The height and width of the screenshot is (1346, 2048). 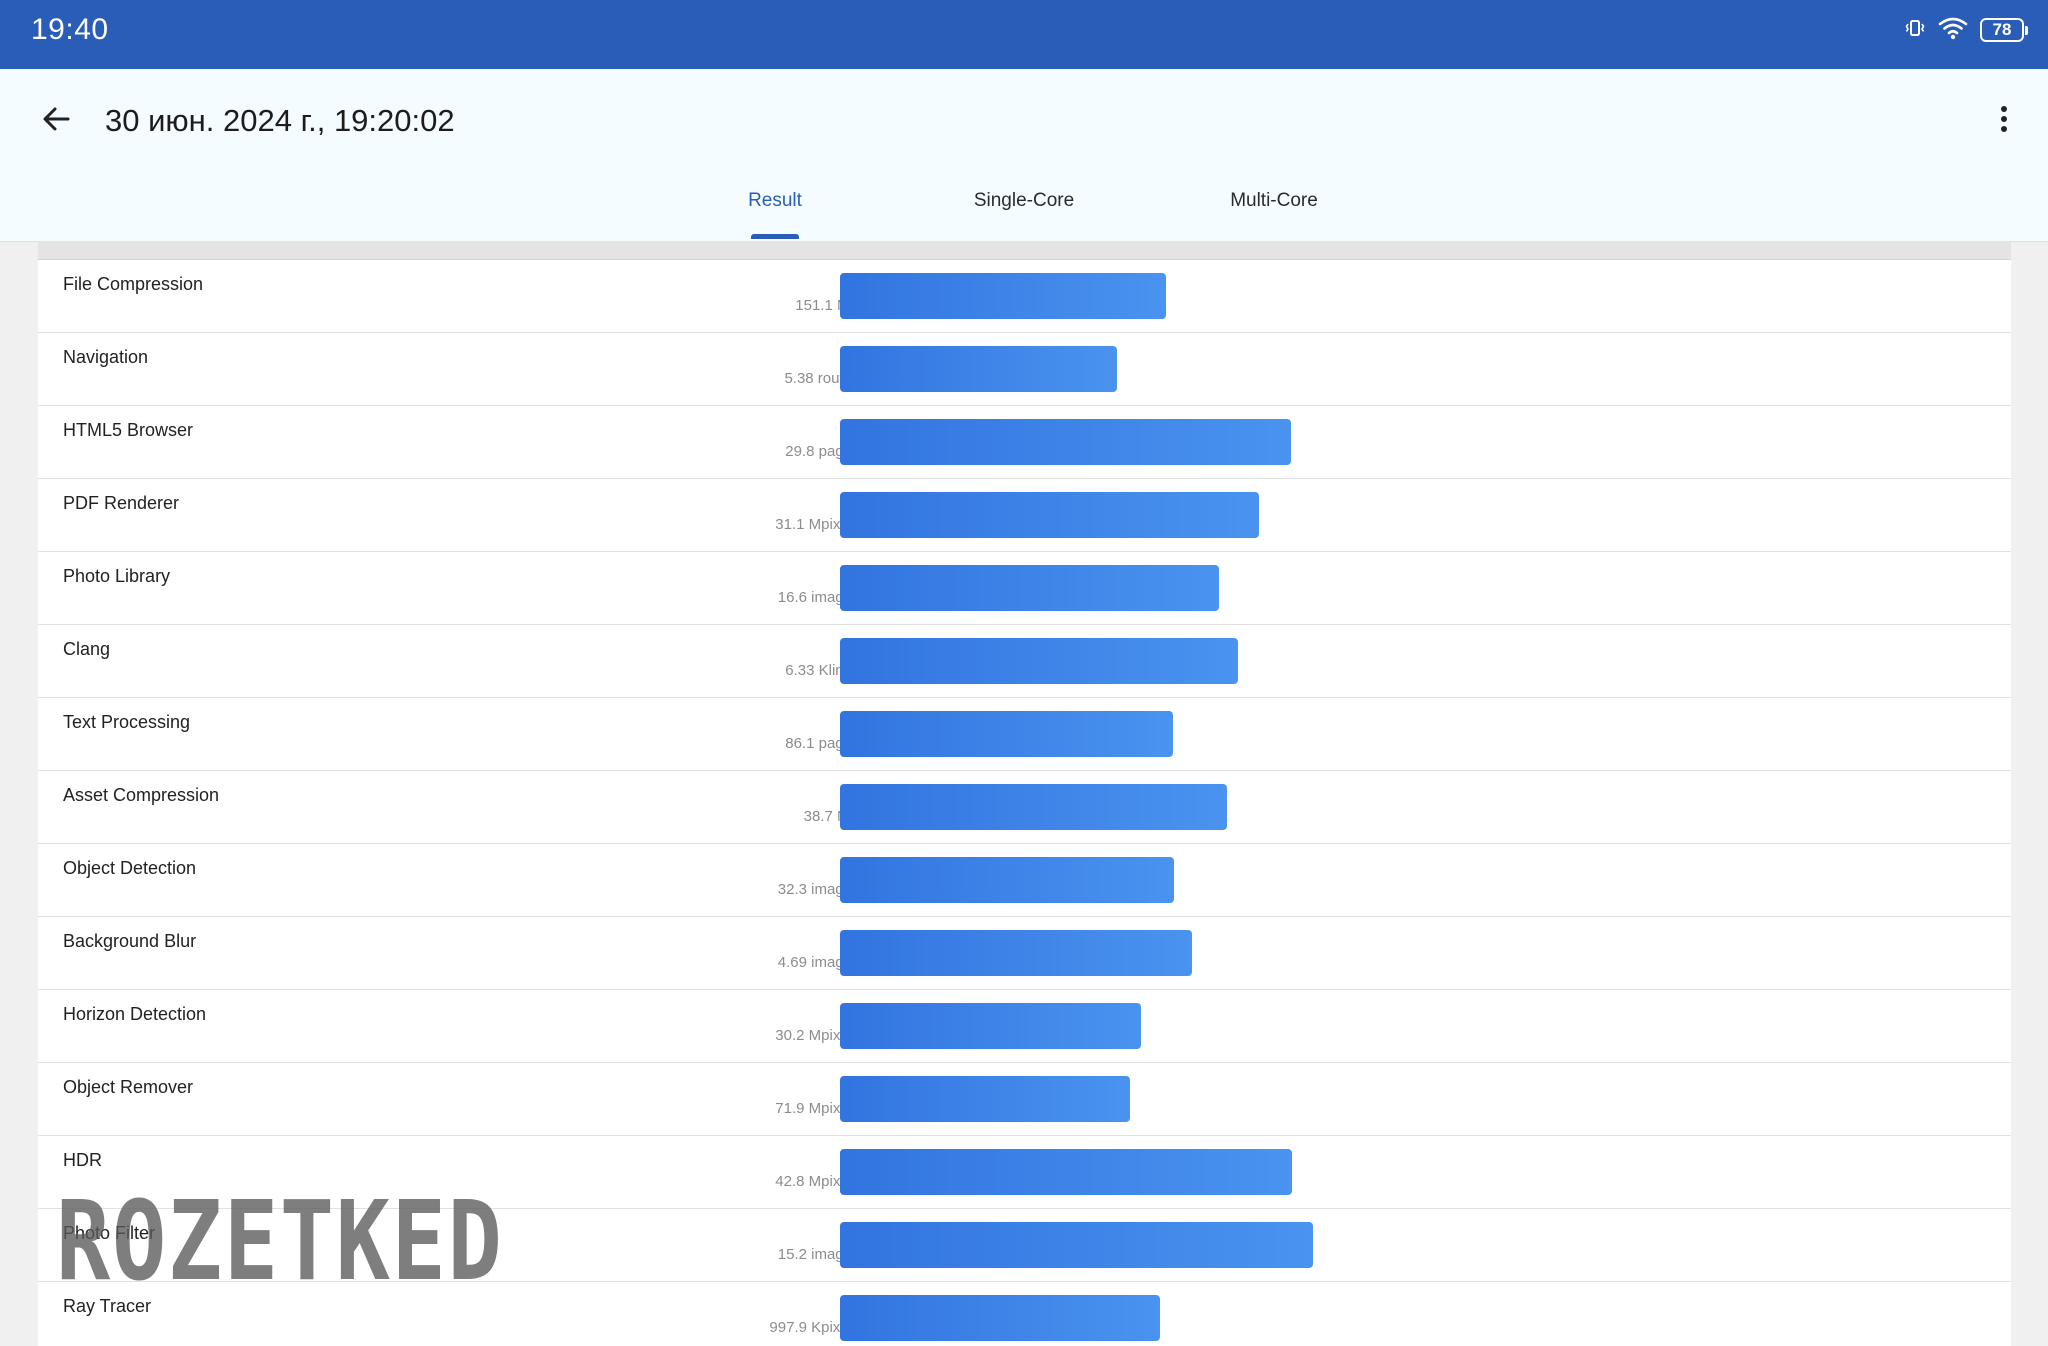 What do you see at coordinates (82, 1160) in the screenshot?
I see `benchmark-name: HDR` at bounding box center [82, 1160].